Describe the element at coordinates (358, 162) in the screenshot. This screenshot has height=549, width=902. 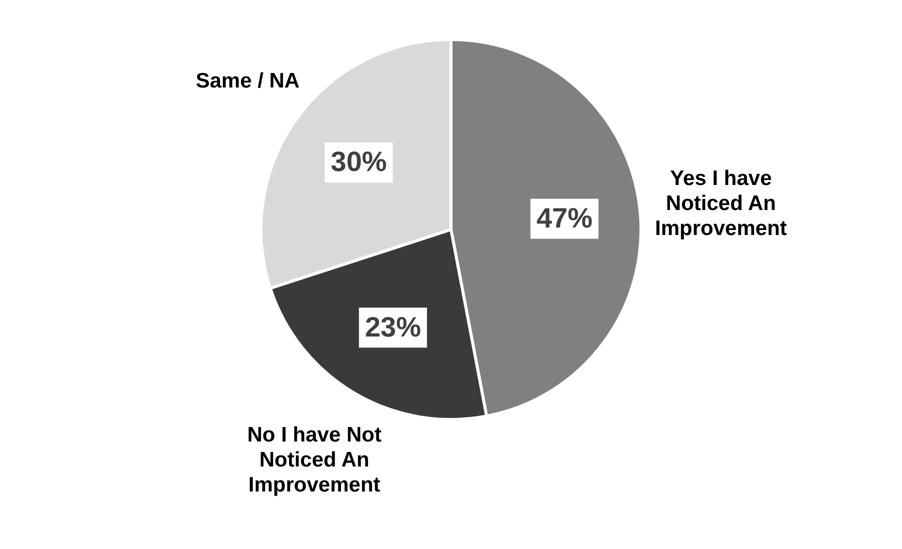
I see `data-label: 30%` at that location.